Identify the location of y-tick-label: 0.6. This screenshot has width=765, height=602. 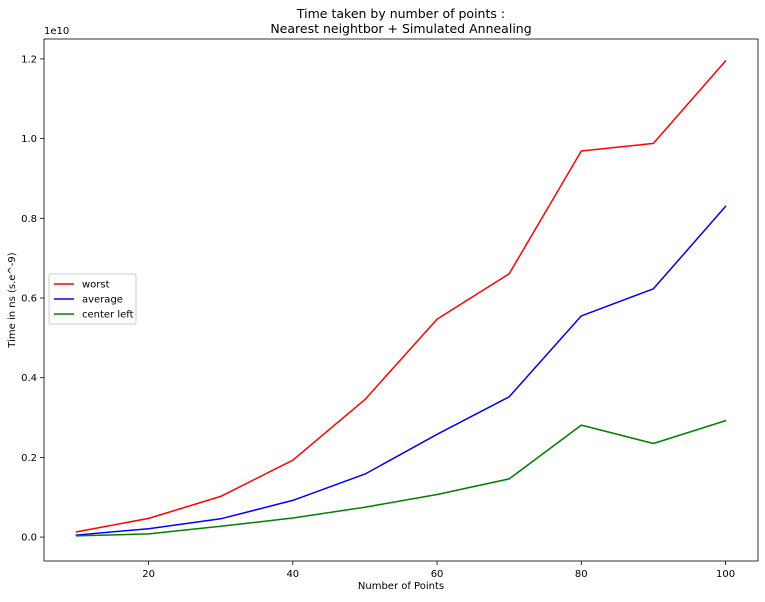
(29, 299).